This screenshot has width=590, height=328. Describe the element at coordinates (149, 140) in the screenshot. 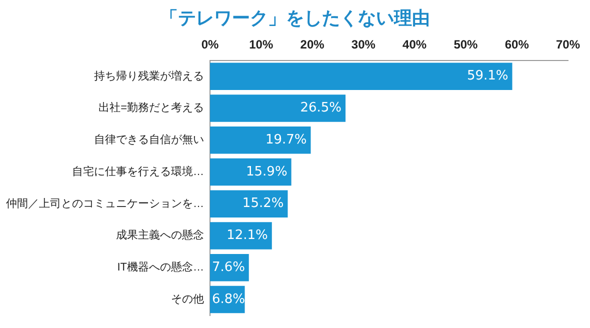

I see `y-tick-label: 自律できる自信が無い` at that location.